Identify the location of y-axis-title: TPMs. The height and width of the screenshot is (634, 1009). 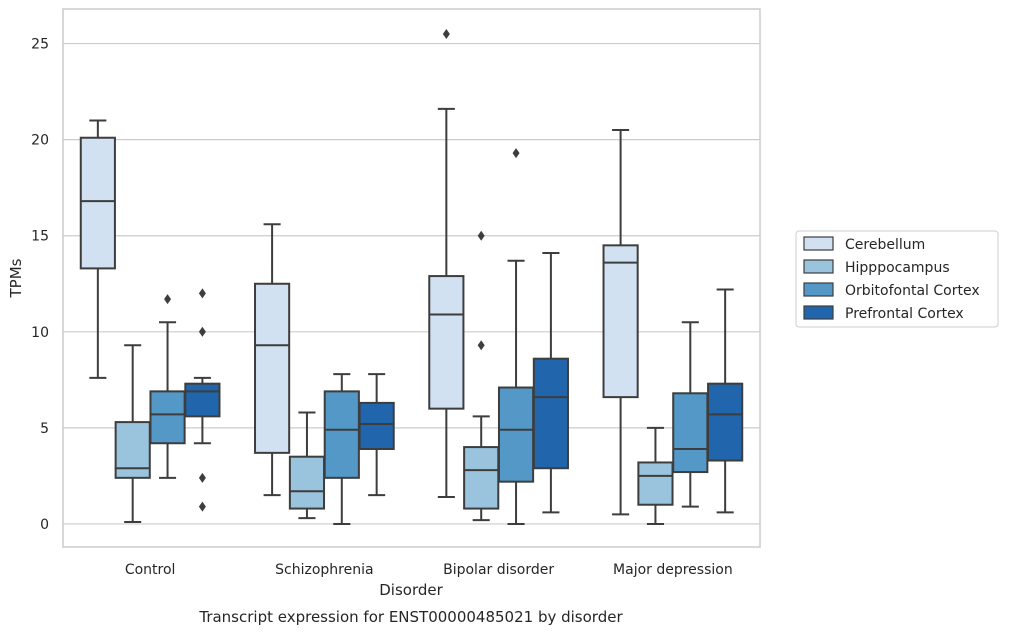
(16, 278).